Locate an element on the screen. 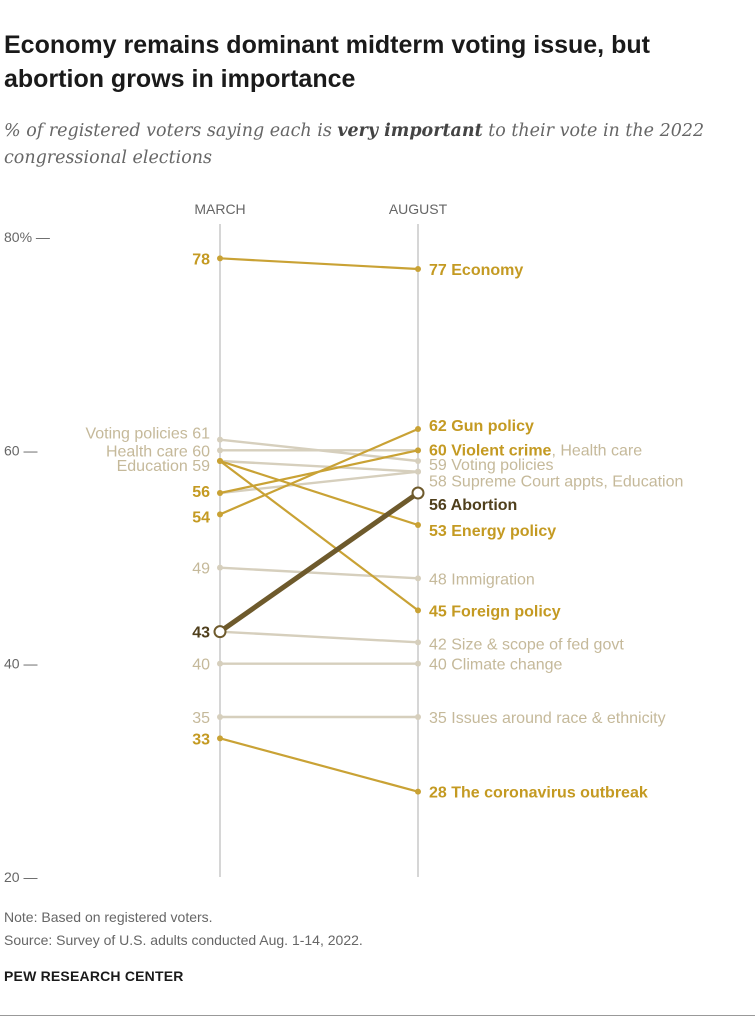  point-march-foreign-policy is located at coordinates (220, 461).